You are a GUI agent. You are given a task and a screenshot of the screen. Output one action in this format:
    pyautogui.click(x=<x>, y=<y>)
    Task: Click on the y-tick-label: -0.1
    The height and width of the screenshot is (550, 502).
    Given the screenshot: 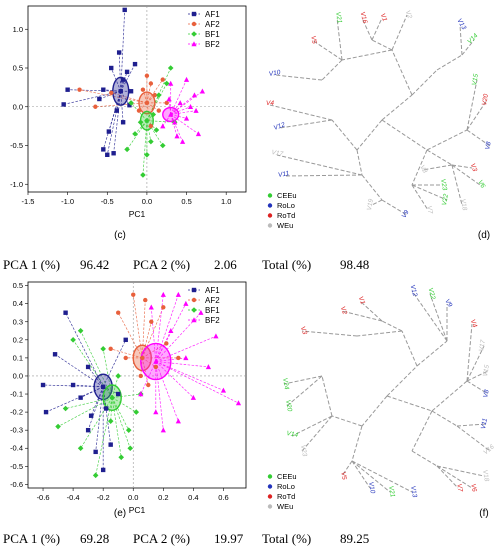 What is the action you would take?
    pyautogui.click(x=16, y=394)
    